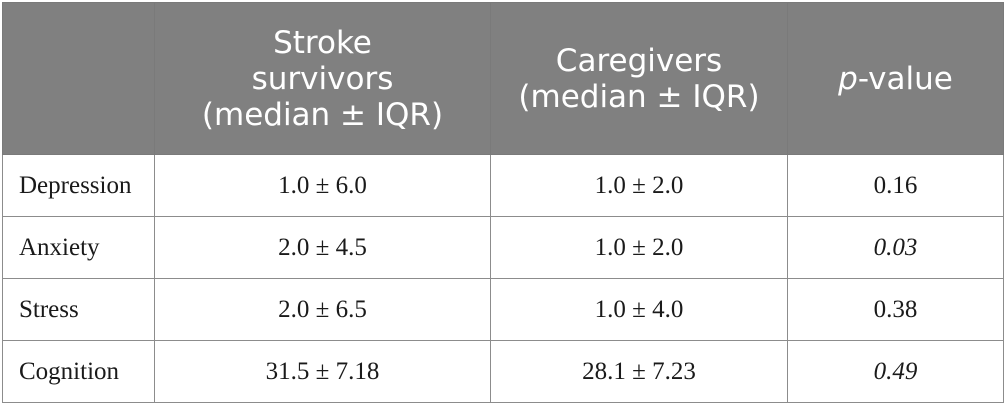 Image resolution: width=1005 pixels, height=420 pixels. Describe the element at coordinates (78, 371) in the screenshot. I see `row-label: Cognition` at that location.